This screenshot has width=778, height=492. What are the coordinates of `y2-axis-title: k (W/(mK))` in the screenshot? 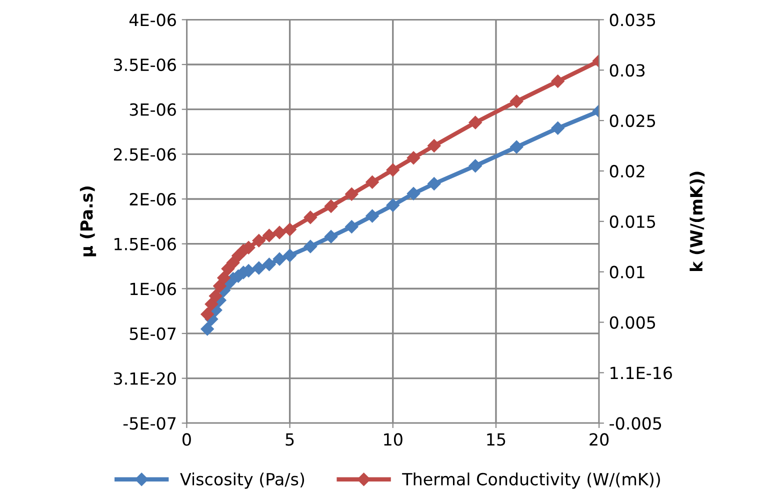 It's located at (697, 222).